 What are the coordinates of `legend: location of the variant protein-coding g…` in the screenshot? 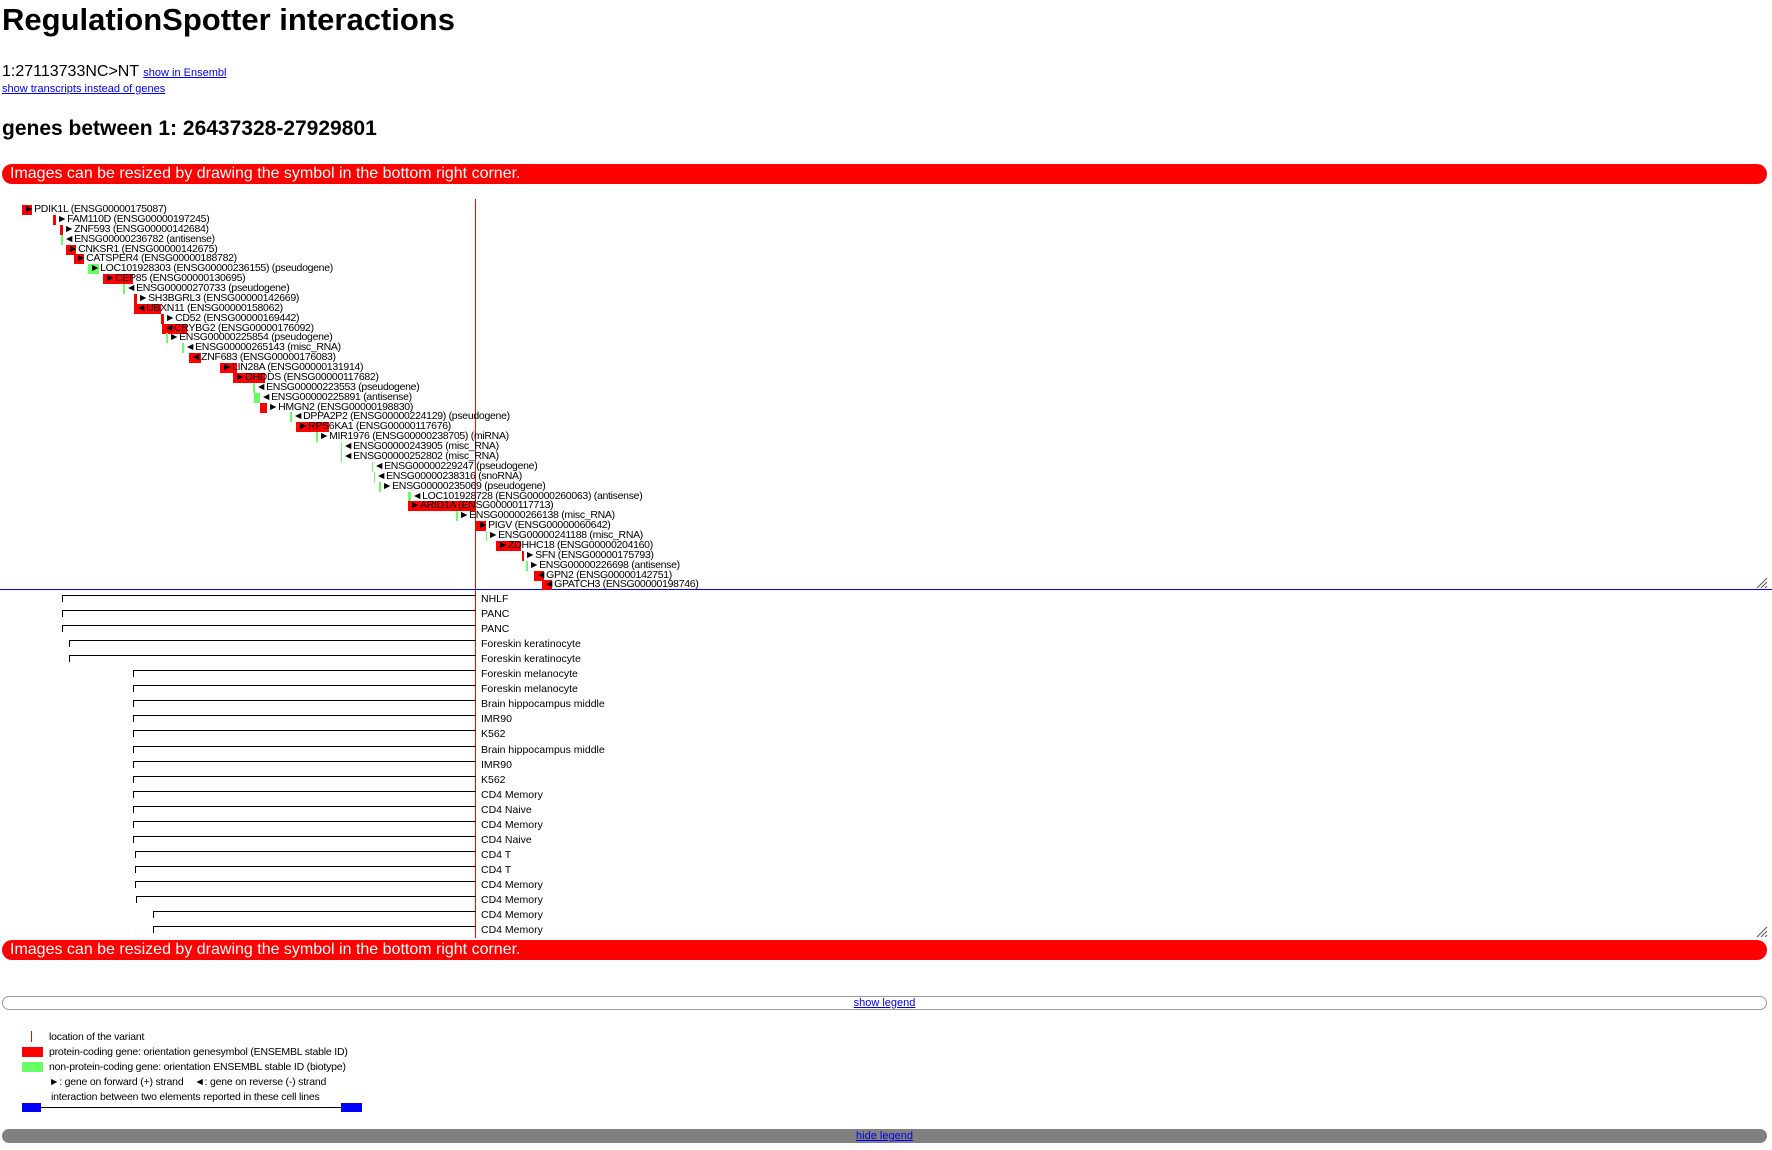 It's located at (220, 1075).